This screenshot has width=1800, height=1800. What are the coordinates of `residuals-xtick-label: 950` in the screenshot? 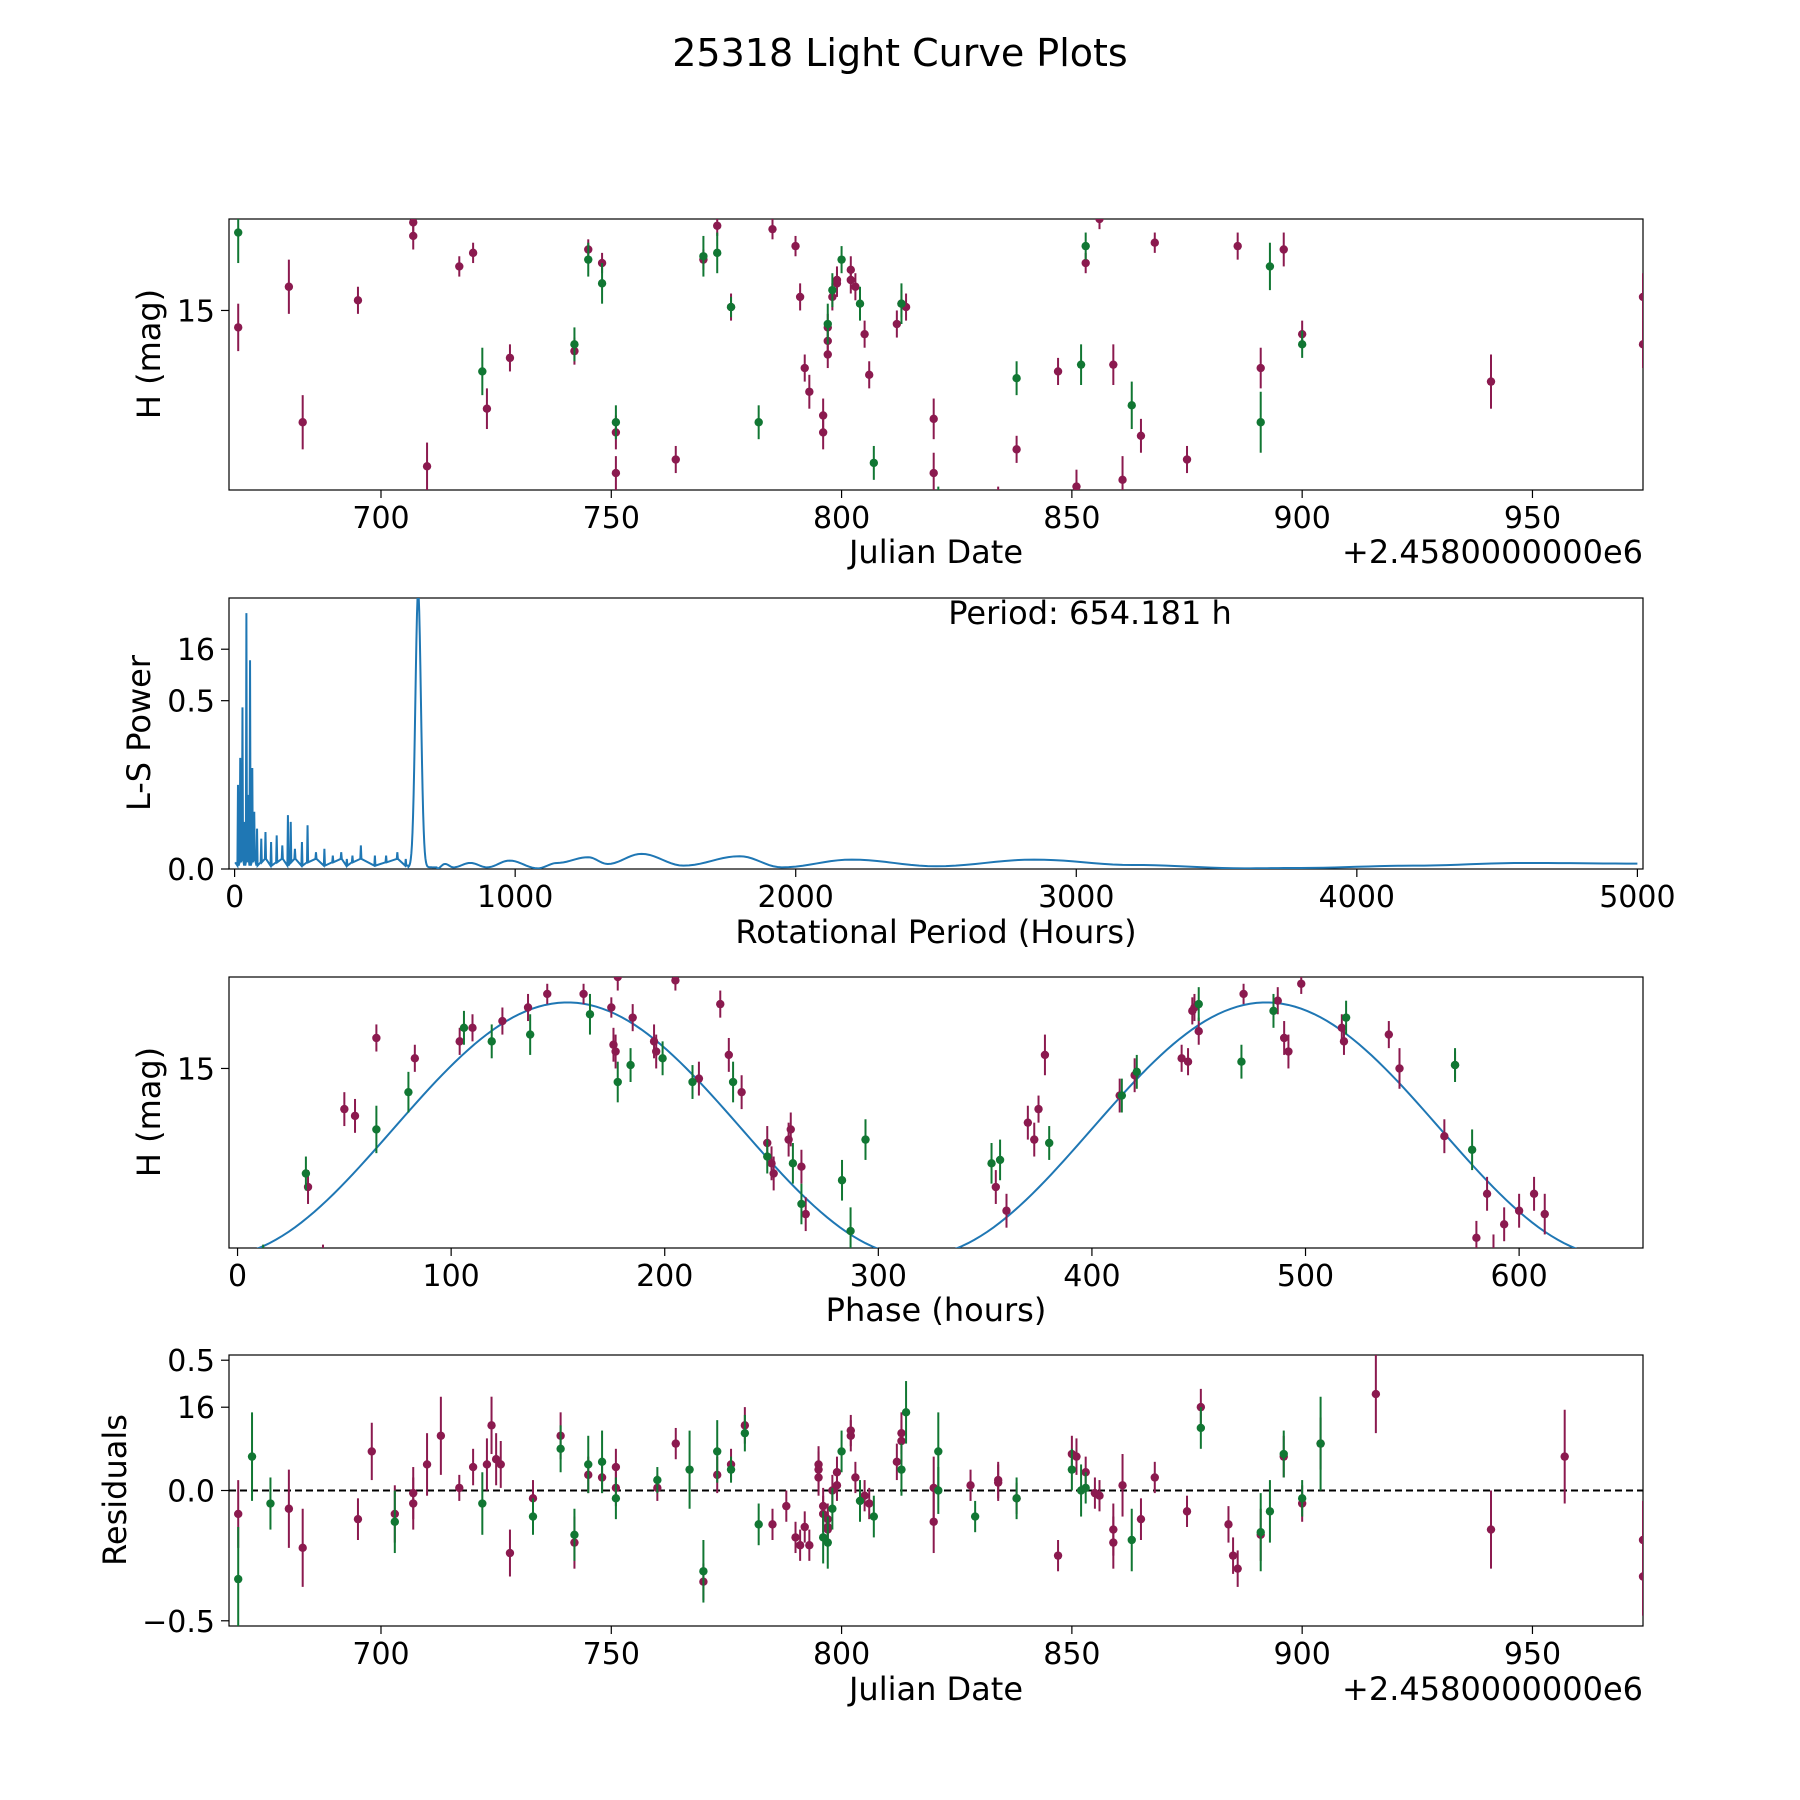 It's located at (1532, 1654).